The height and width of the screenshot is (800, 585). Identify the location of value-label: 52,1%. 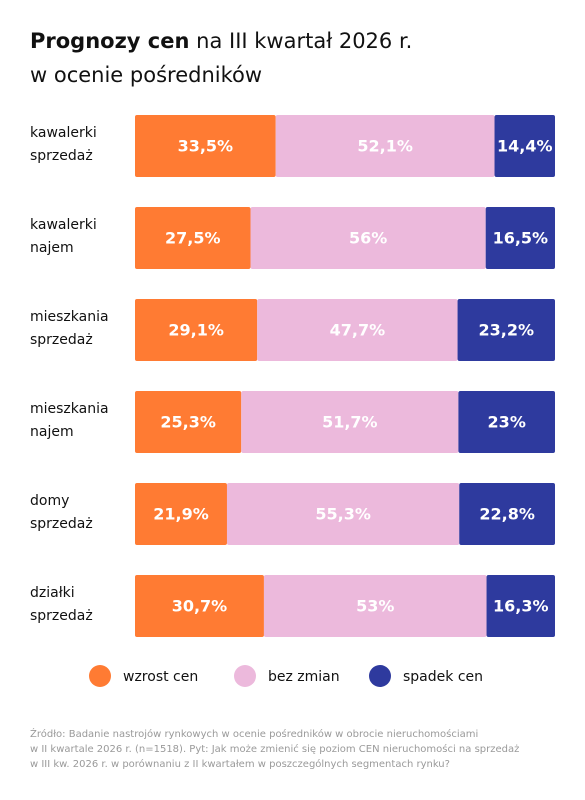
(385, 146).